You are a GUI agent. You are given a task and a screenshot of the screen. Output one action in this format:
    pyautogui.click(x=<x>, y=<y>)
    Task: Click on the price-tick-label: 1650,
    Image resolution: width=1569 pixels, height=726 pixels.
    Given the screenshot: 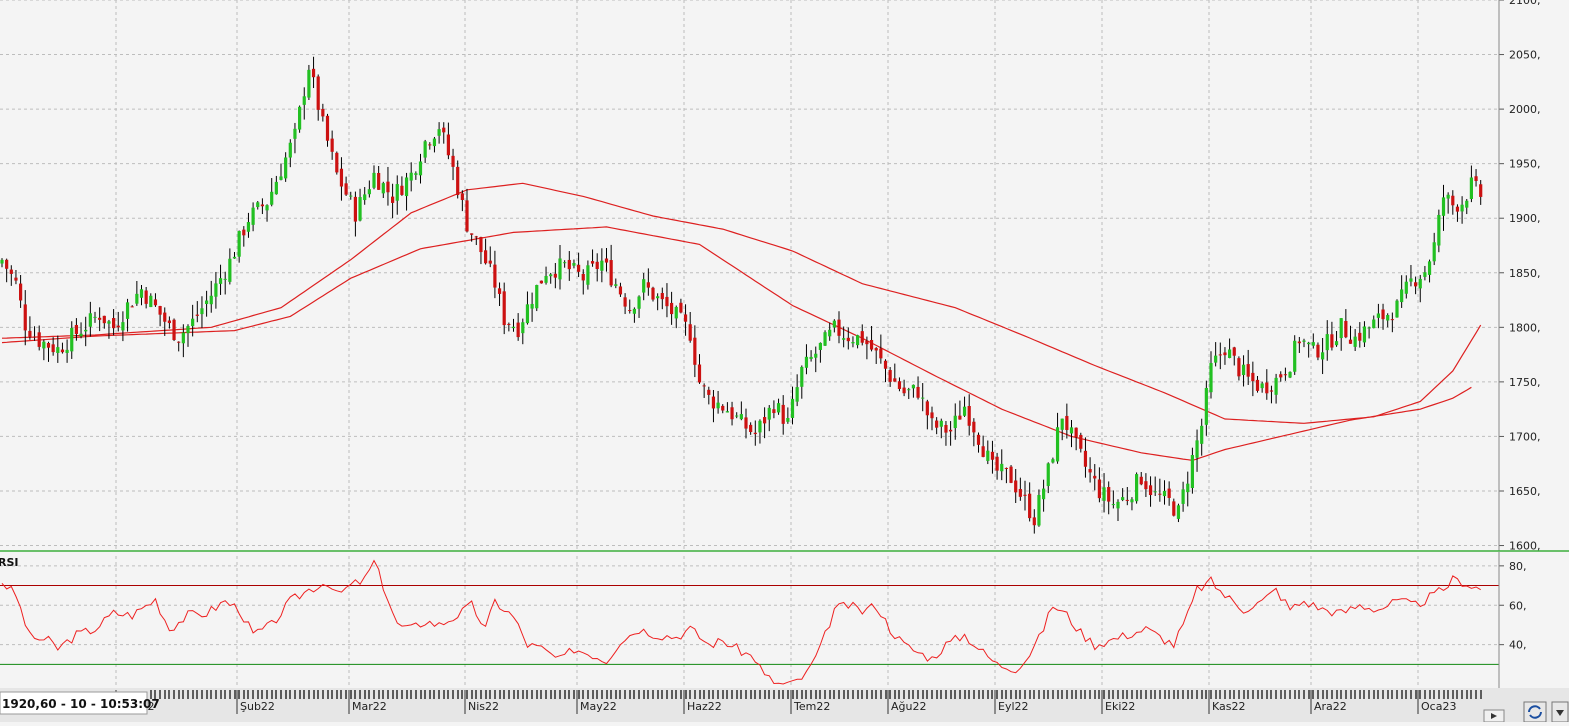 What is the action you would take?
    pyautogui.click(x=1525, y=491)
    